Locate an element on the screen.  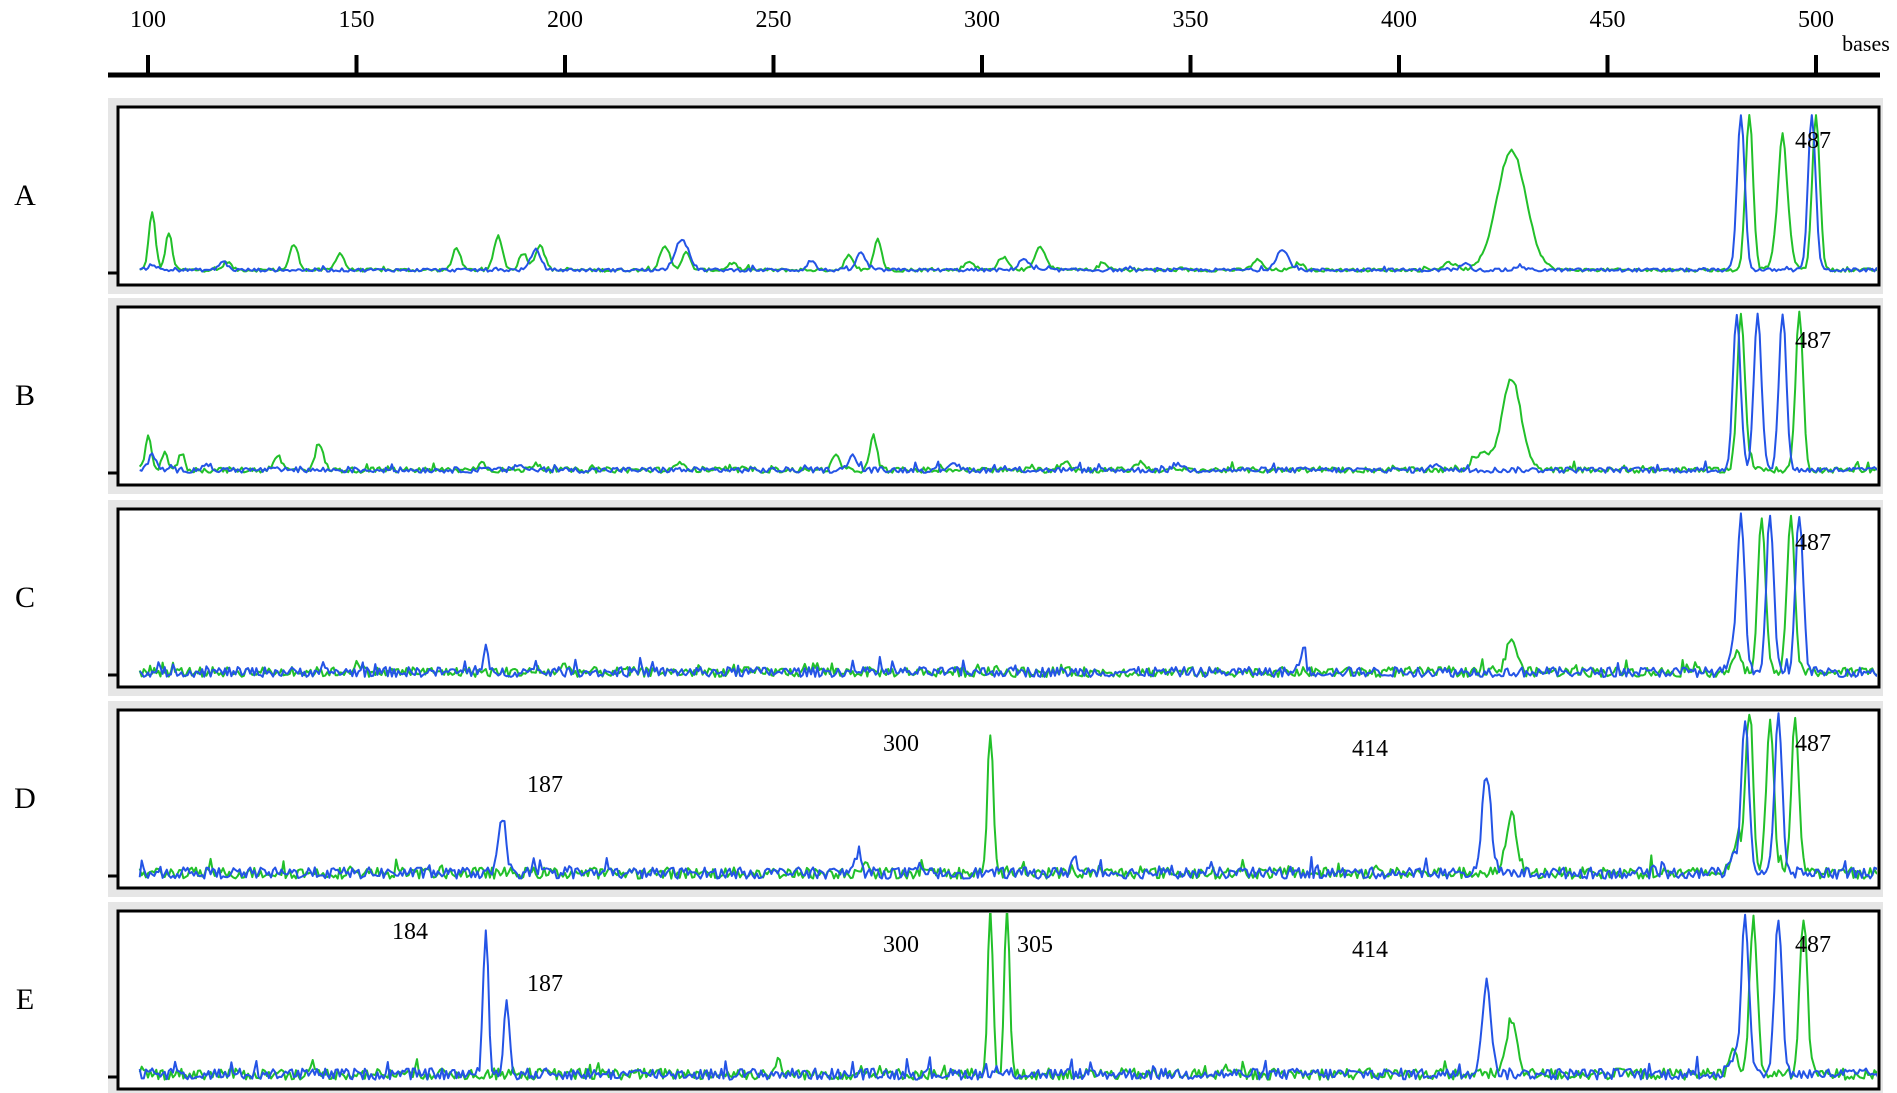
trace-blue-B is located at coordinates (1008, 393).